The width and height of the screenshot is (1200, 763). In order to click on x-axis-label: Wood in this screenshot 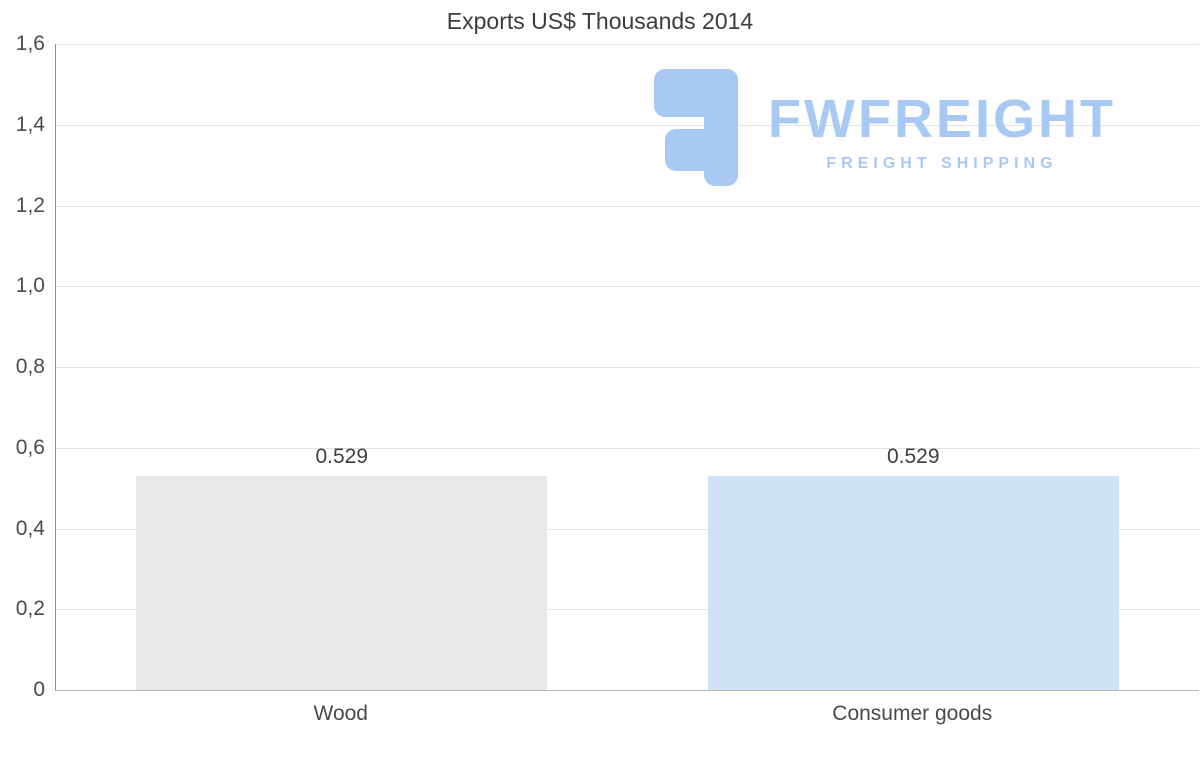, I will do `click(340, 713)`.